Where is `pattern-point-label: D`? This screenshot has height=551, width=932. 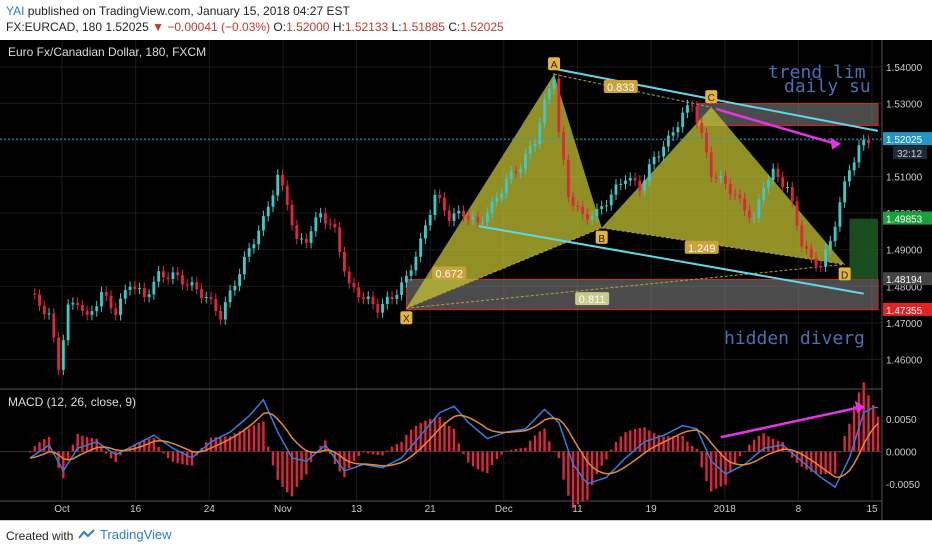 pattern-point-label: D is located at coordinates (844, 275).